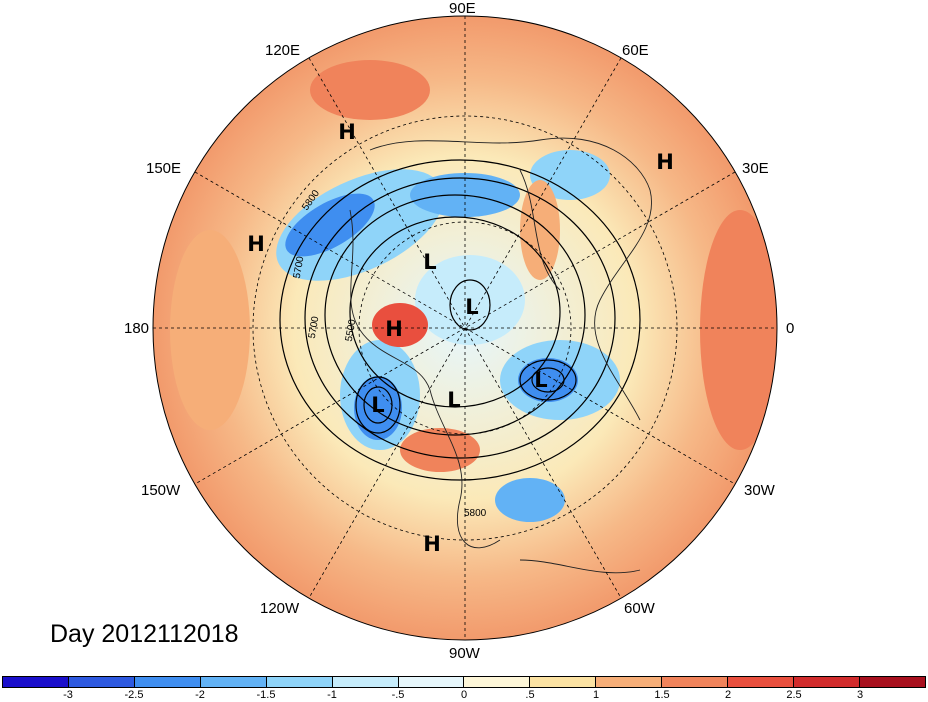 The width and height of the screenshot is (928, 702). Describe the element at coordinates (332, 695) in the screenshot. I see `colorbar-tick-label: -1` at that location.